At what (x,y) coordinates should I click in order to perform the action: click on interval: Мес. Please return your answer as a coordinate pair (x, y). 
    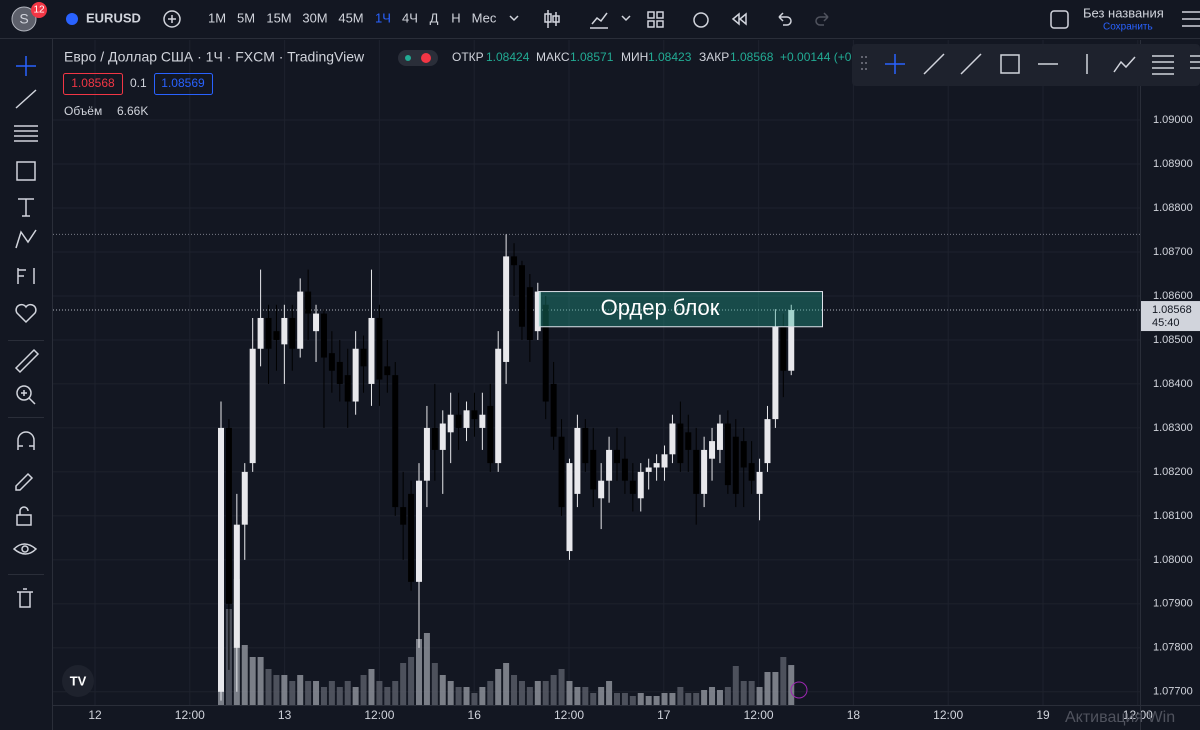
    Looking at the image, I should click on (484, 17).